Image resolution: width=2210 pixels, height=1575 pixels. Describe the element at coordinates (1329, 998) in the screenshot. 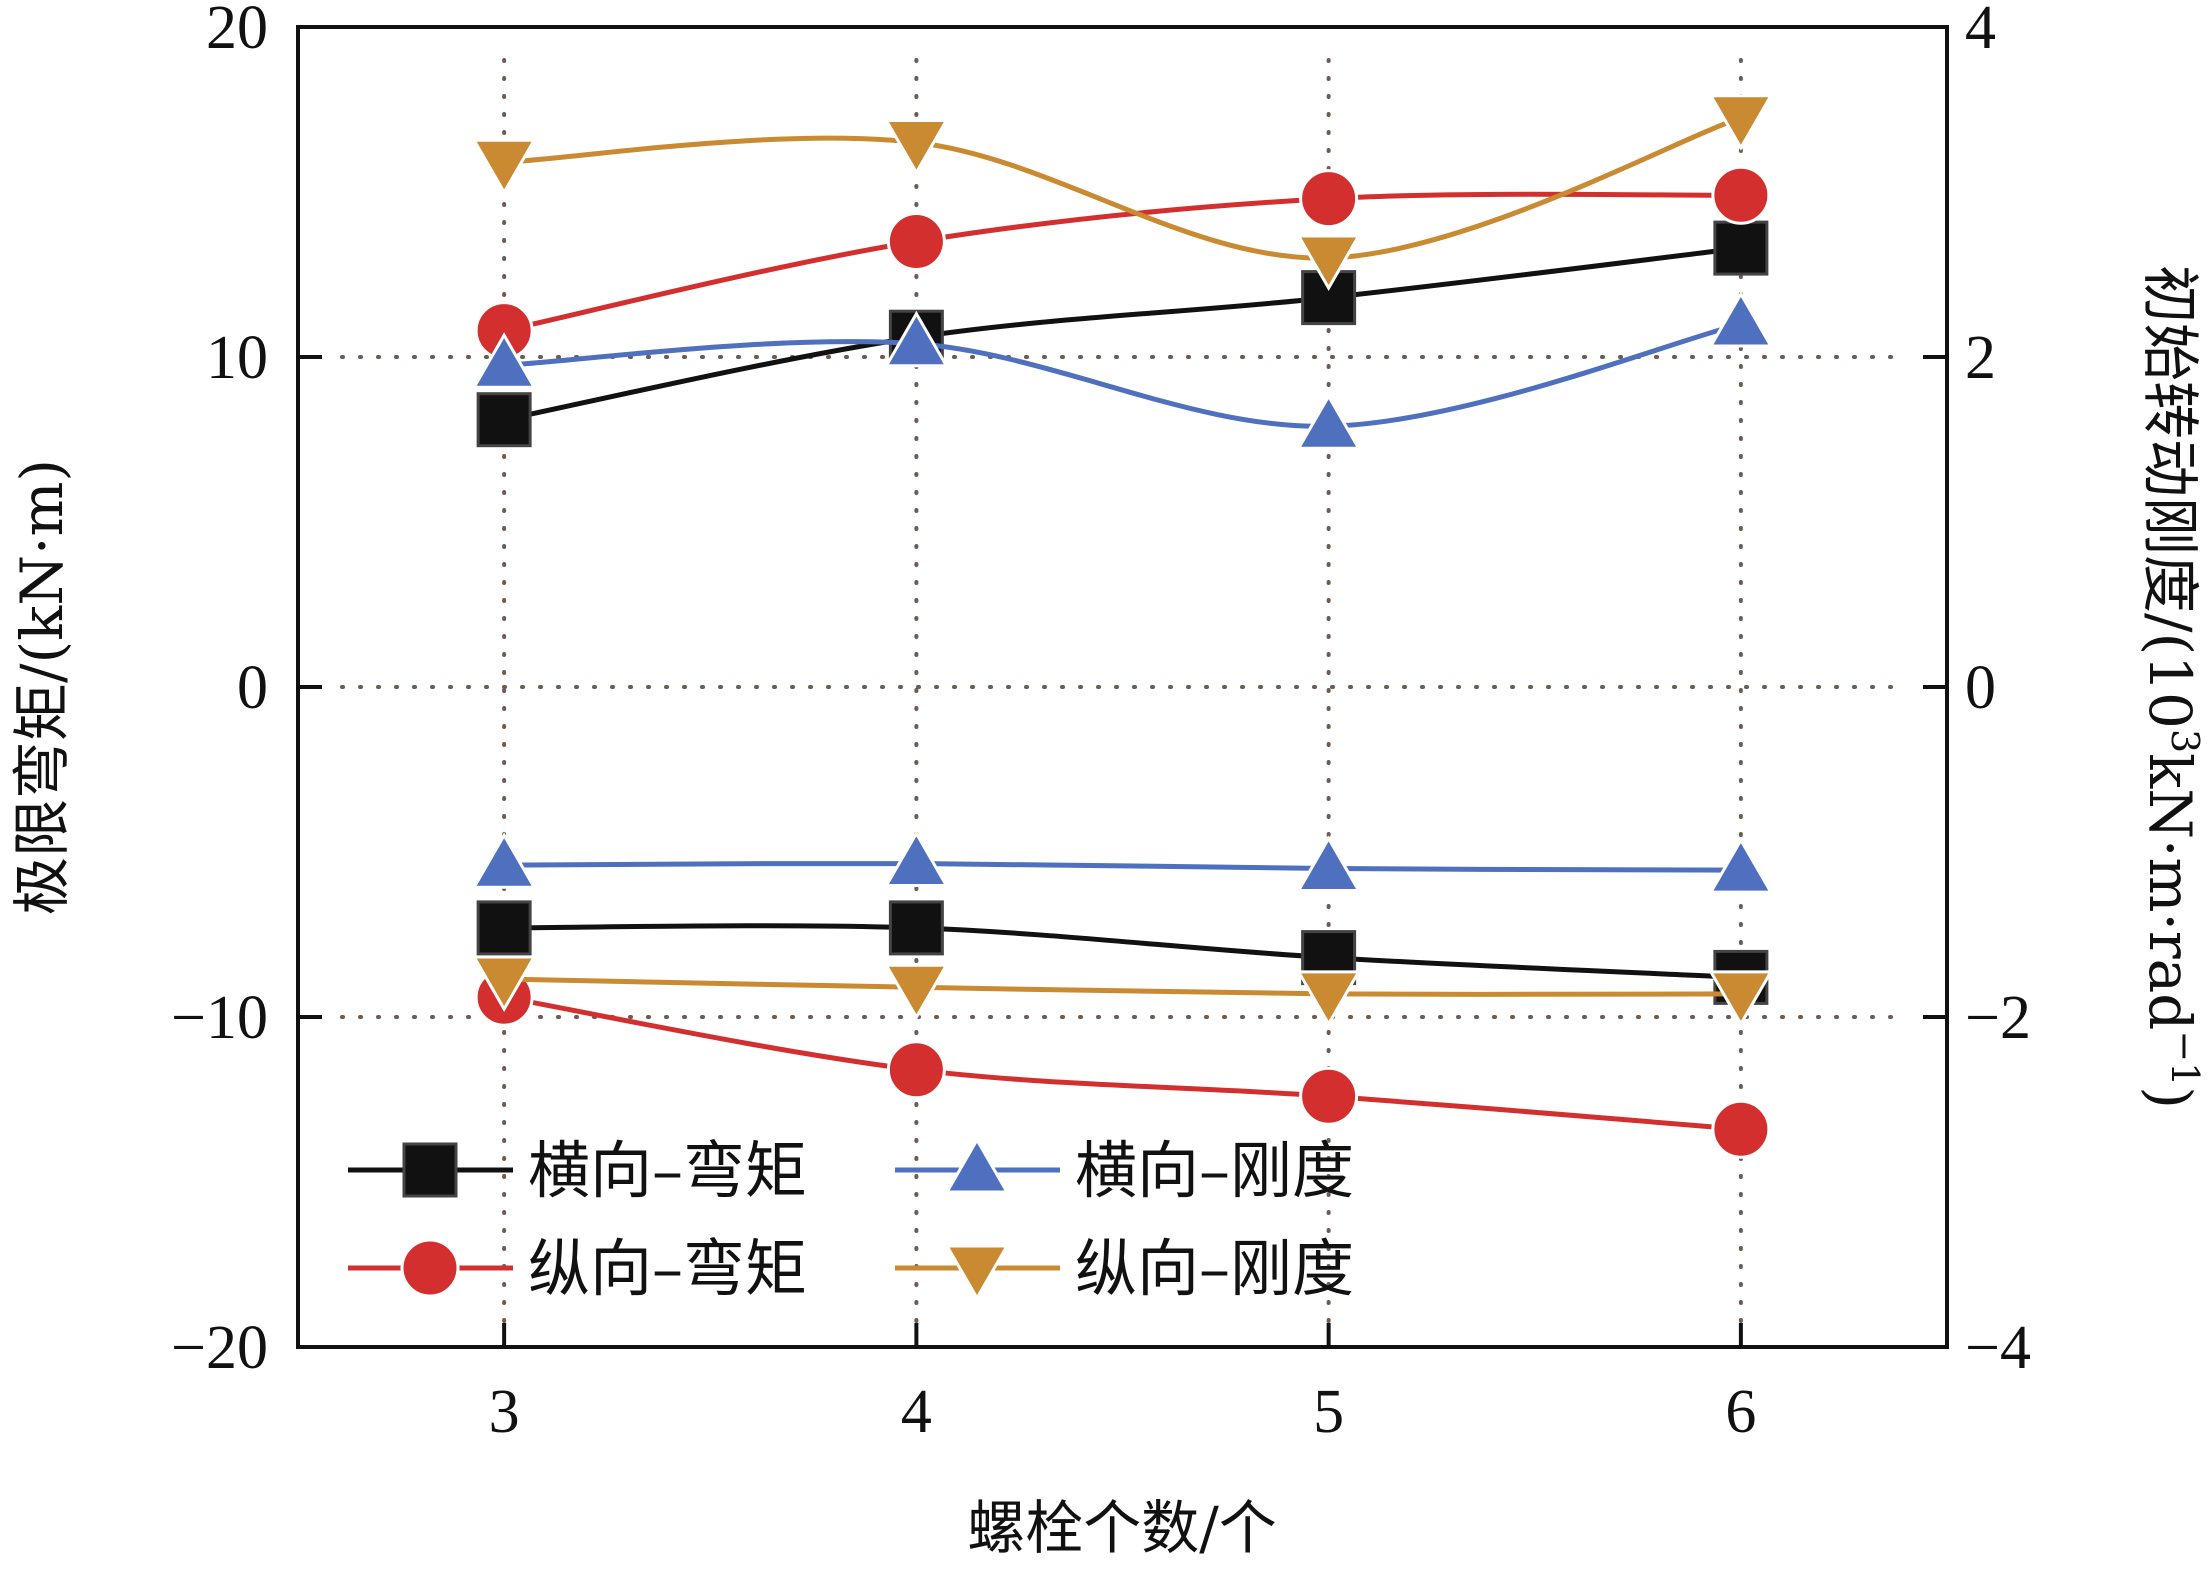

I see `data-point-longitudinal-stiffness-negative-x5` at that location.